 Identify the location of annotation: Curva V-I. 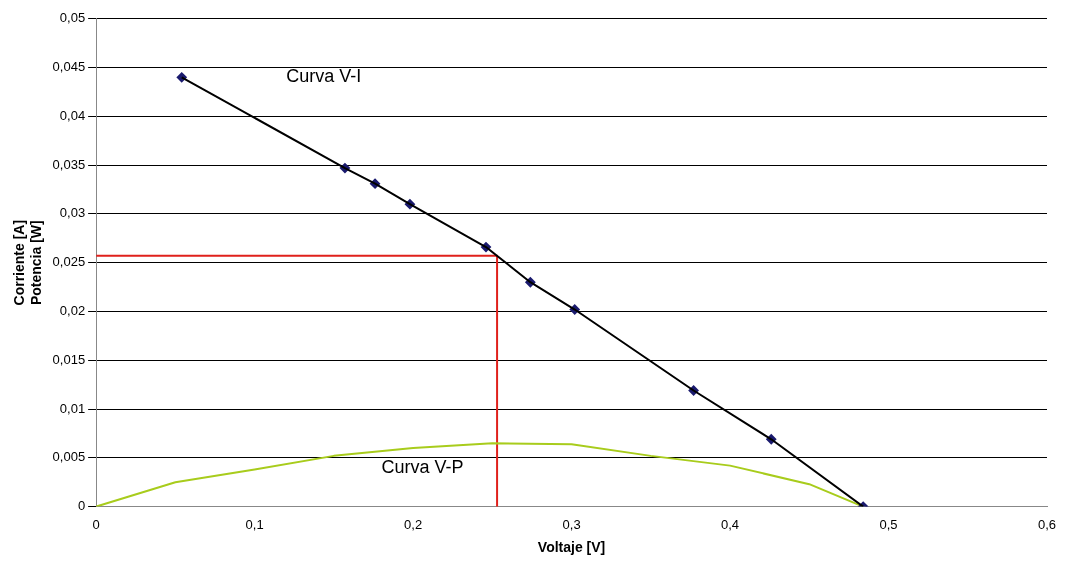
(324, 76).